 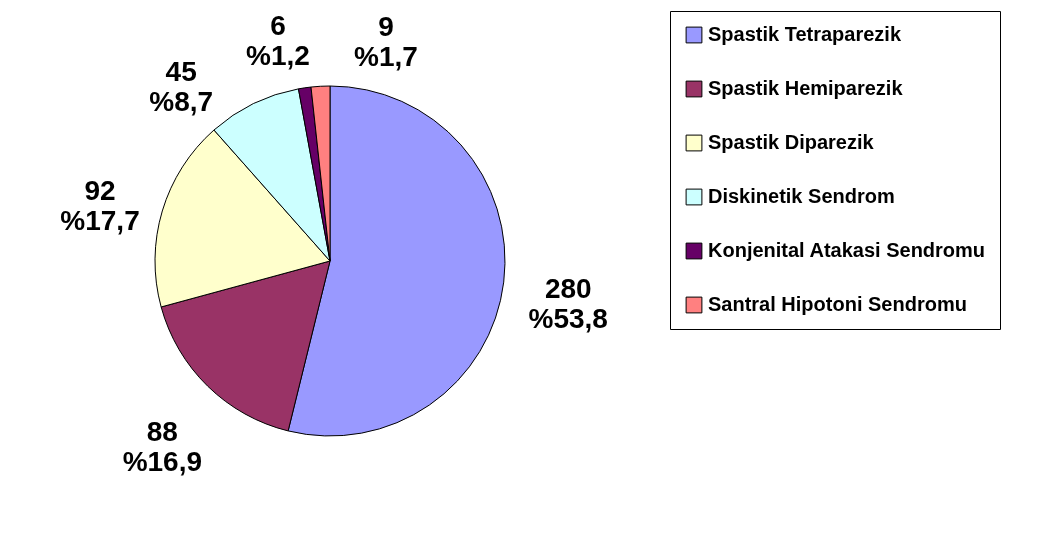 What do you see at coordinates (837, 304) in the screenshot?
I see `legend-label: Santral Hipotoni Sendromu` at bounding box center [837, 304].